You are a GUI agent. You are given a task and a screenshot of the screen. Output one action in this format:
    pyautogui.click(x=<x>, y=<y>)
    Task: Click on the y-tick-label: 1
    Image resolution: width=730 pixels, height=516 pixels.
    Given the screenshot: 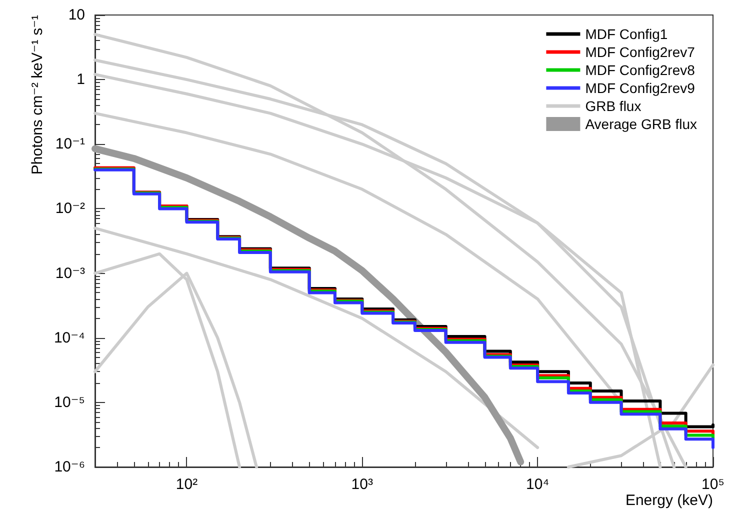 What is the action you would take?
    pyautogui.click(x=80, y=79)
    